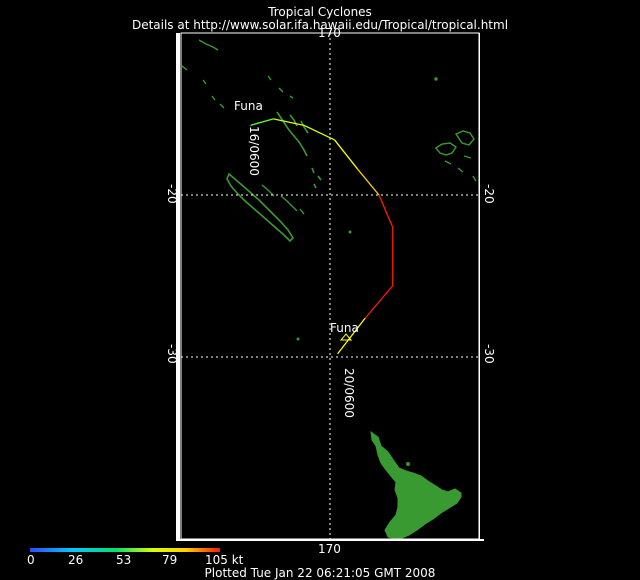 This screenshot has width=640, height=580. I want to click on storm-end-time: 20/0600, so click(349, 393).